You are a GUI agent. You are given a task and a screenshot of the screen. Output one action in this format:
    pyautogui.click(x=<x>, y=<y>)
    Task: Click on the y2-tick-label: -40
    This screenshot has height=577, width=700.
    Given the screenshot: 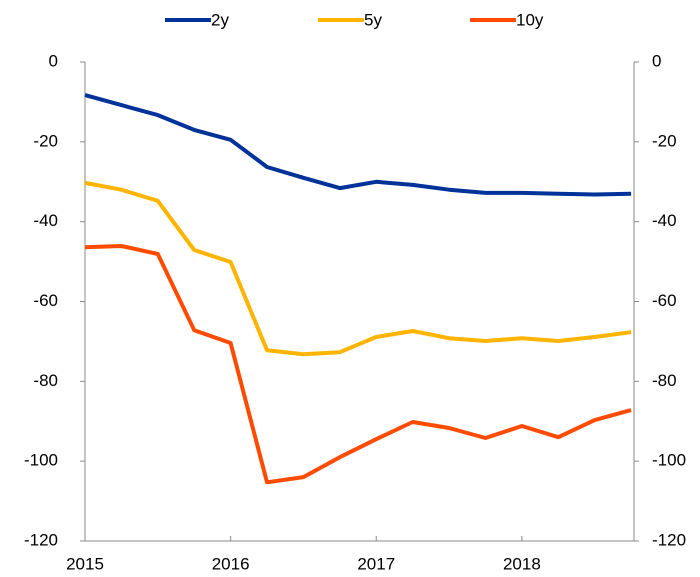 What is the action you would take?
    pyautogui.click(x=664, y=220)
    